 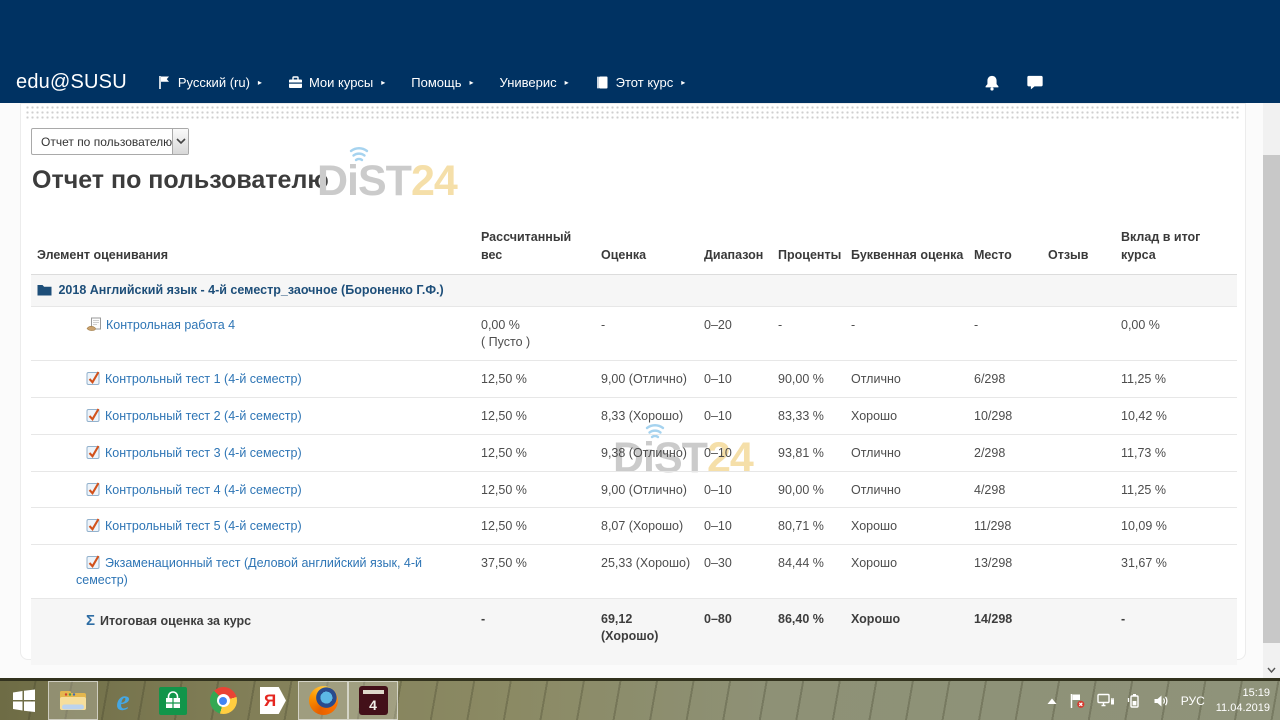 I want to click on cell-weight: 37,50 %, so click(x=541, y=571).